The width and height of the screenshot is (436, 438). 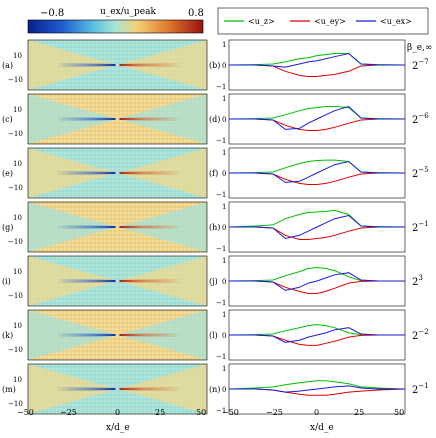 I want to click on heatmap-panel: (c)10 −10, so click(x=105, y=119).